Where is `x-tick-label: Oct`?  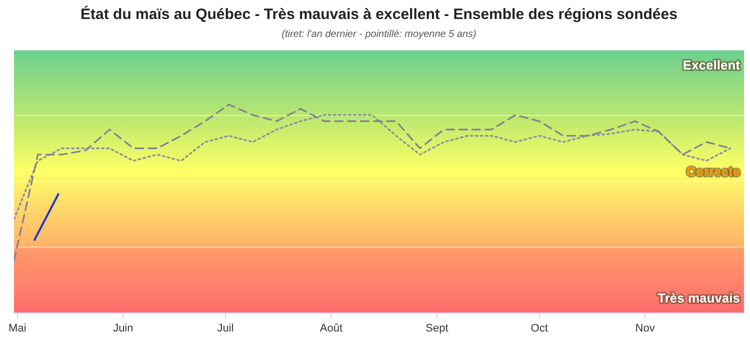 x-tick-label: Oct is located at coordinates (539, 328).